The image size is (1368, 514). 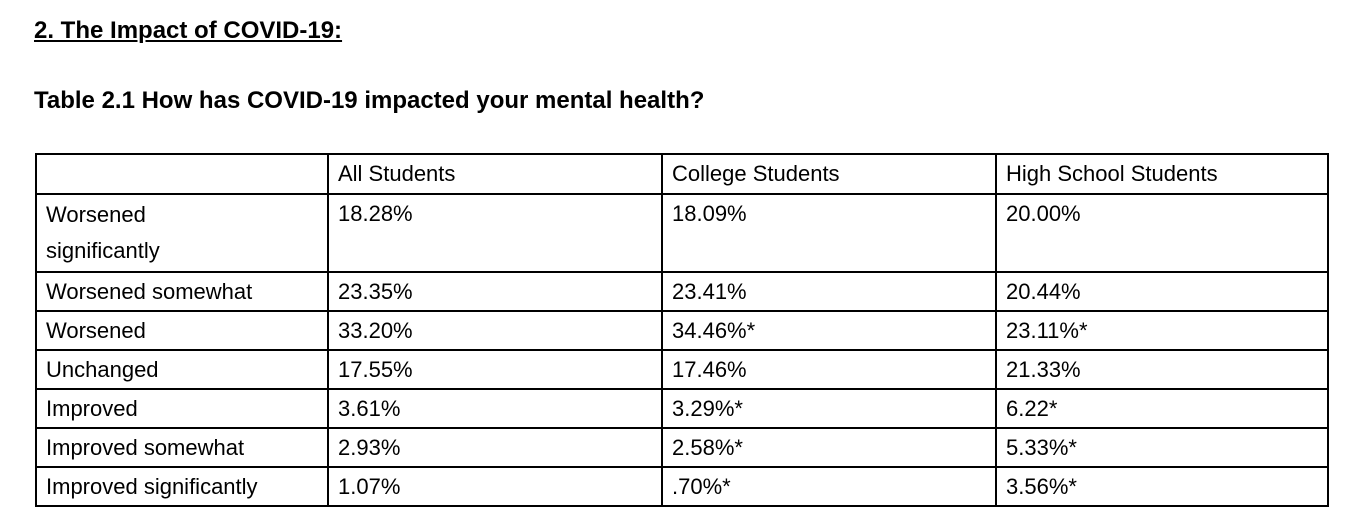 I want to click on row-label: Worsened significantly, so click(x=182, y=233).